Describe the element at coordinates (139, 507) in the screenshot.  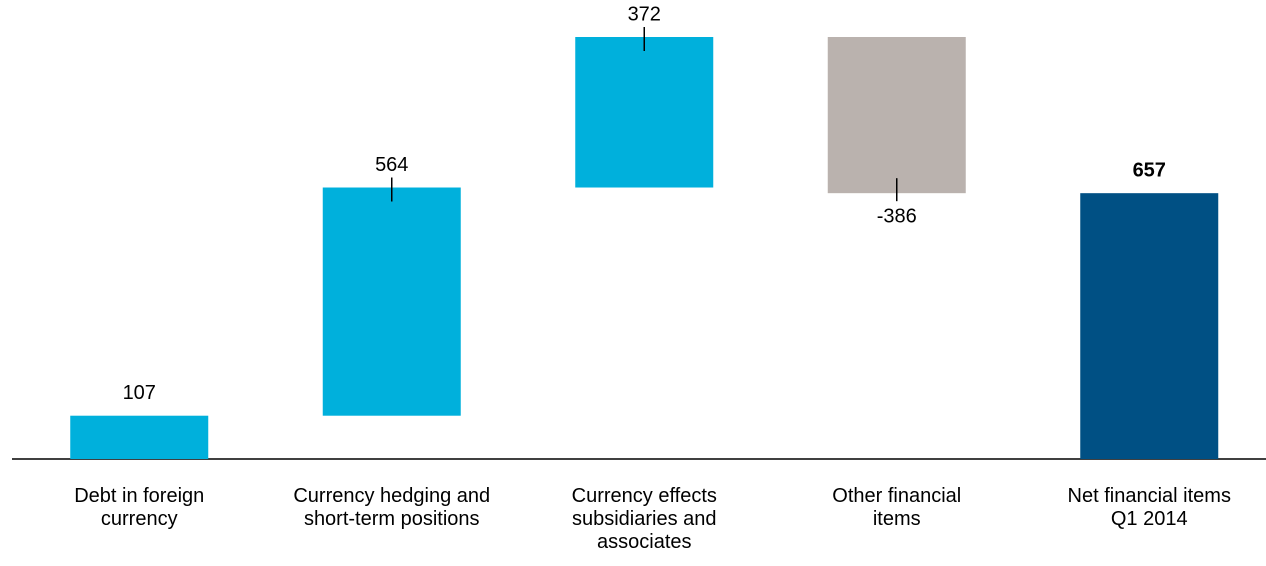
I see `x-tick-label: Debt in foreign currency` at that location.